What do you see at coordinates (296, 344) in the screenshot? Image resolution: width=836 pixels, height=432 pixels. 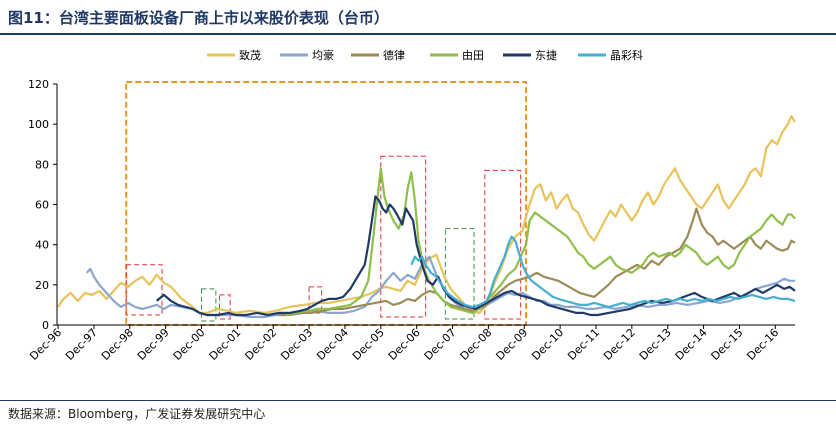 I see `x-tick-label: Dec-03` at bounding box center [296, 344].